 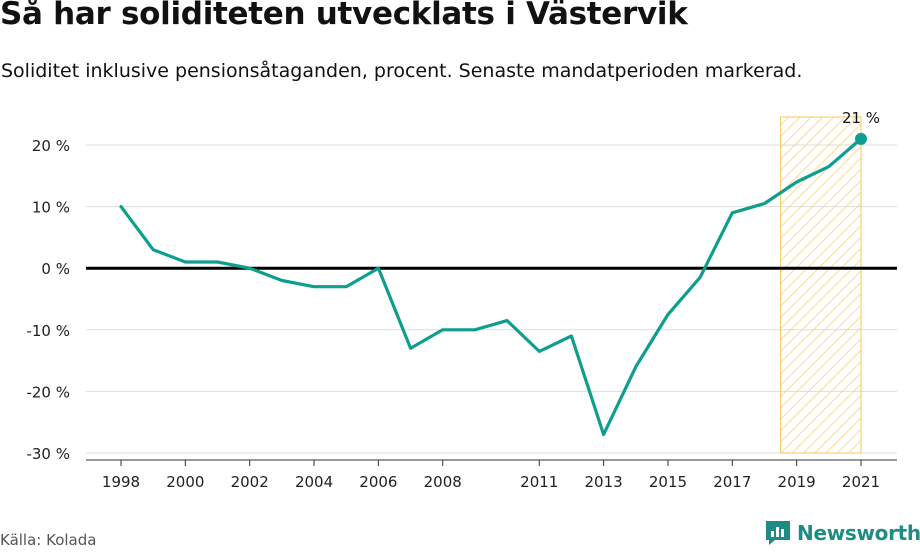 I want to click on y-tick-label: 20 %, so click(x=51, y=146).